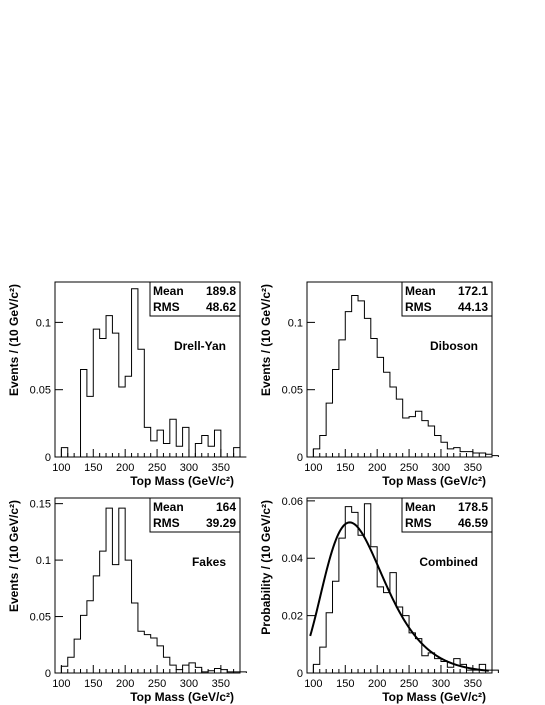 This screenshot has width=545, height=705. Describe the element at coordinates (292, 617) in the screenshot. I see `y-tick-label: 0.02` at that location.